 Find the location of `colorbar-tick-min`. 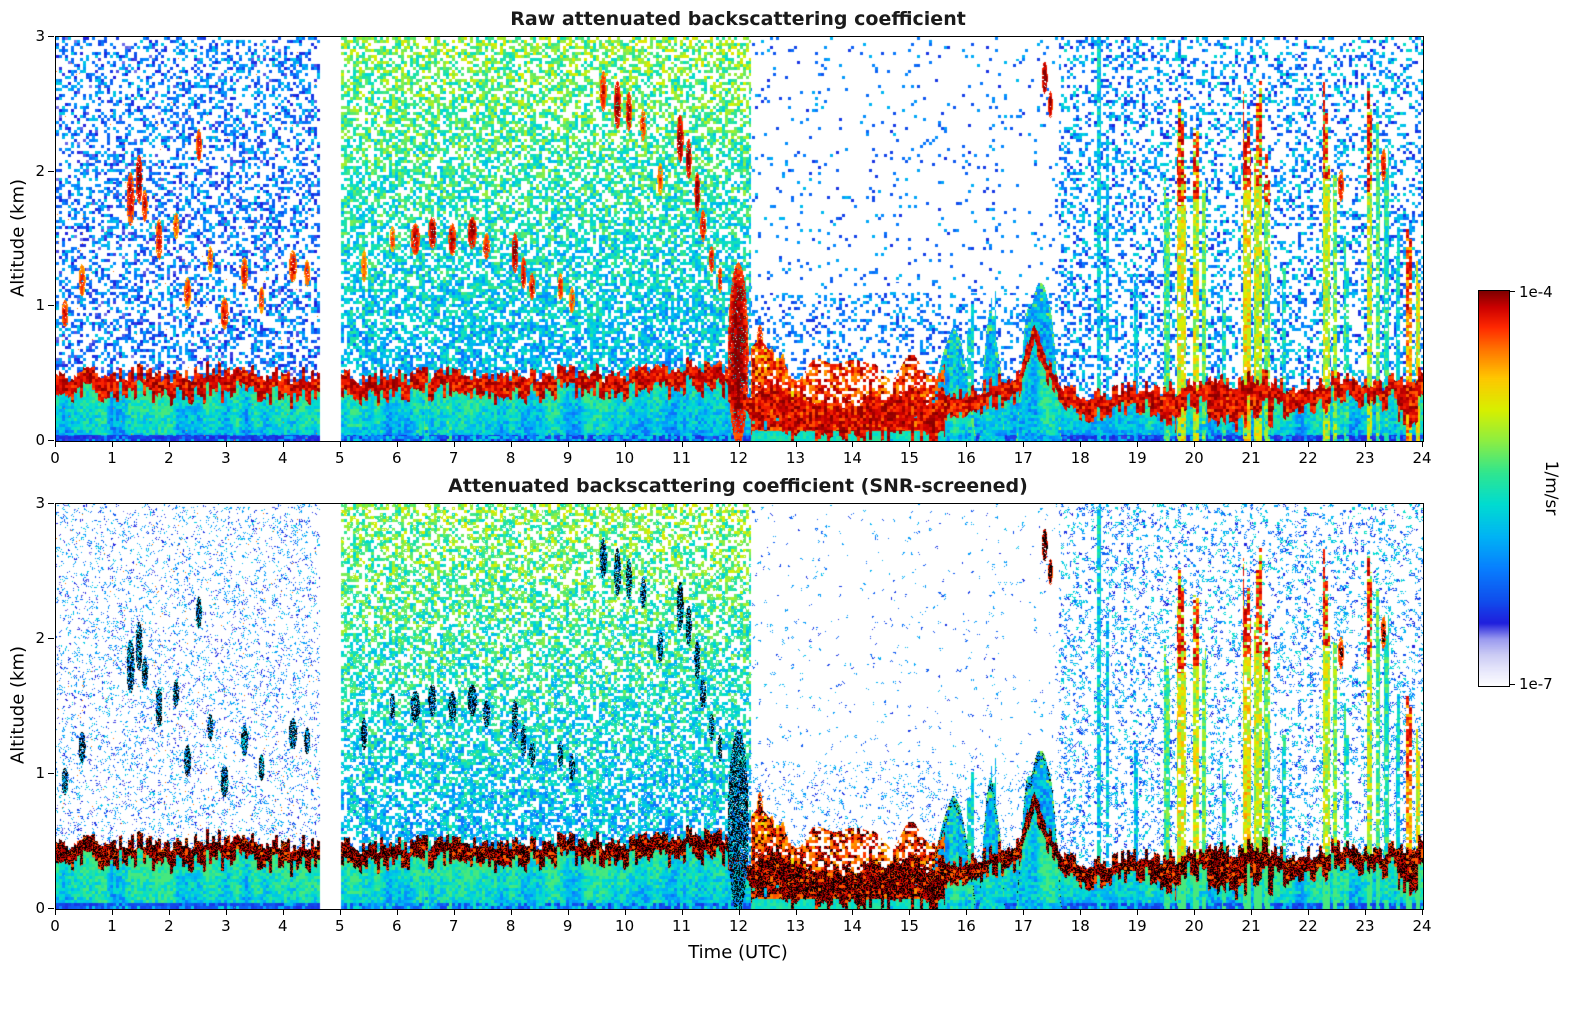

colorbar-tick-min is located at coordinates (1512, 684).